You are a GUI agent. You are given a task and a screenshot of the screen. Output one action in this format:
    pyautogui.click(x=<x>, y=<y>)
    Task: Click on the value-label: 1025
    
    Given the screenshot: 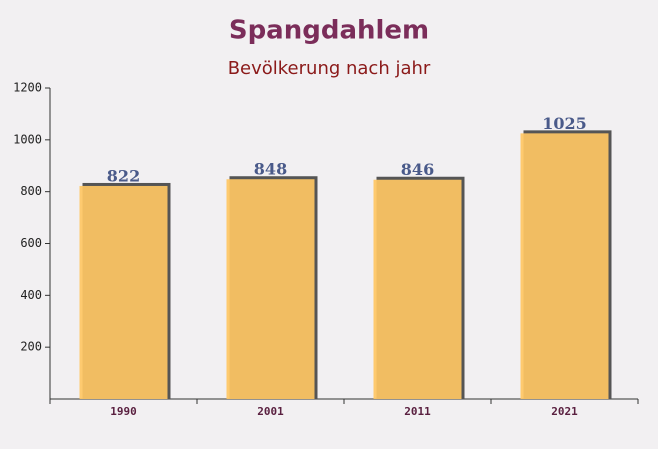 What is the action you would take?
    pyautogui.click(x=564, y=123)
    